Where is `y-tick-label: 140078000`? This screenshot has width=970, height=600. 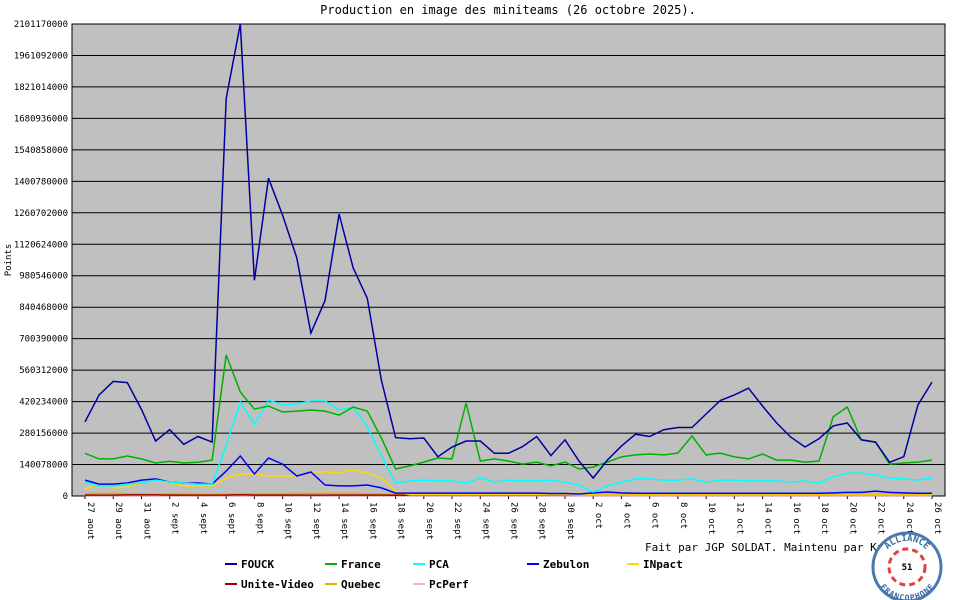
y-tick-label: 140078000 is located at coordinates (43, 466).